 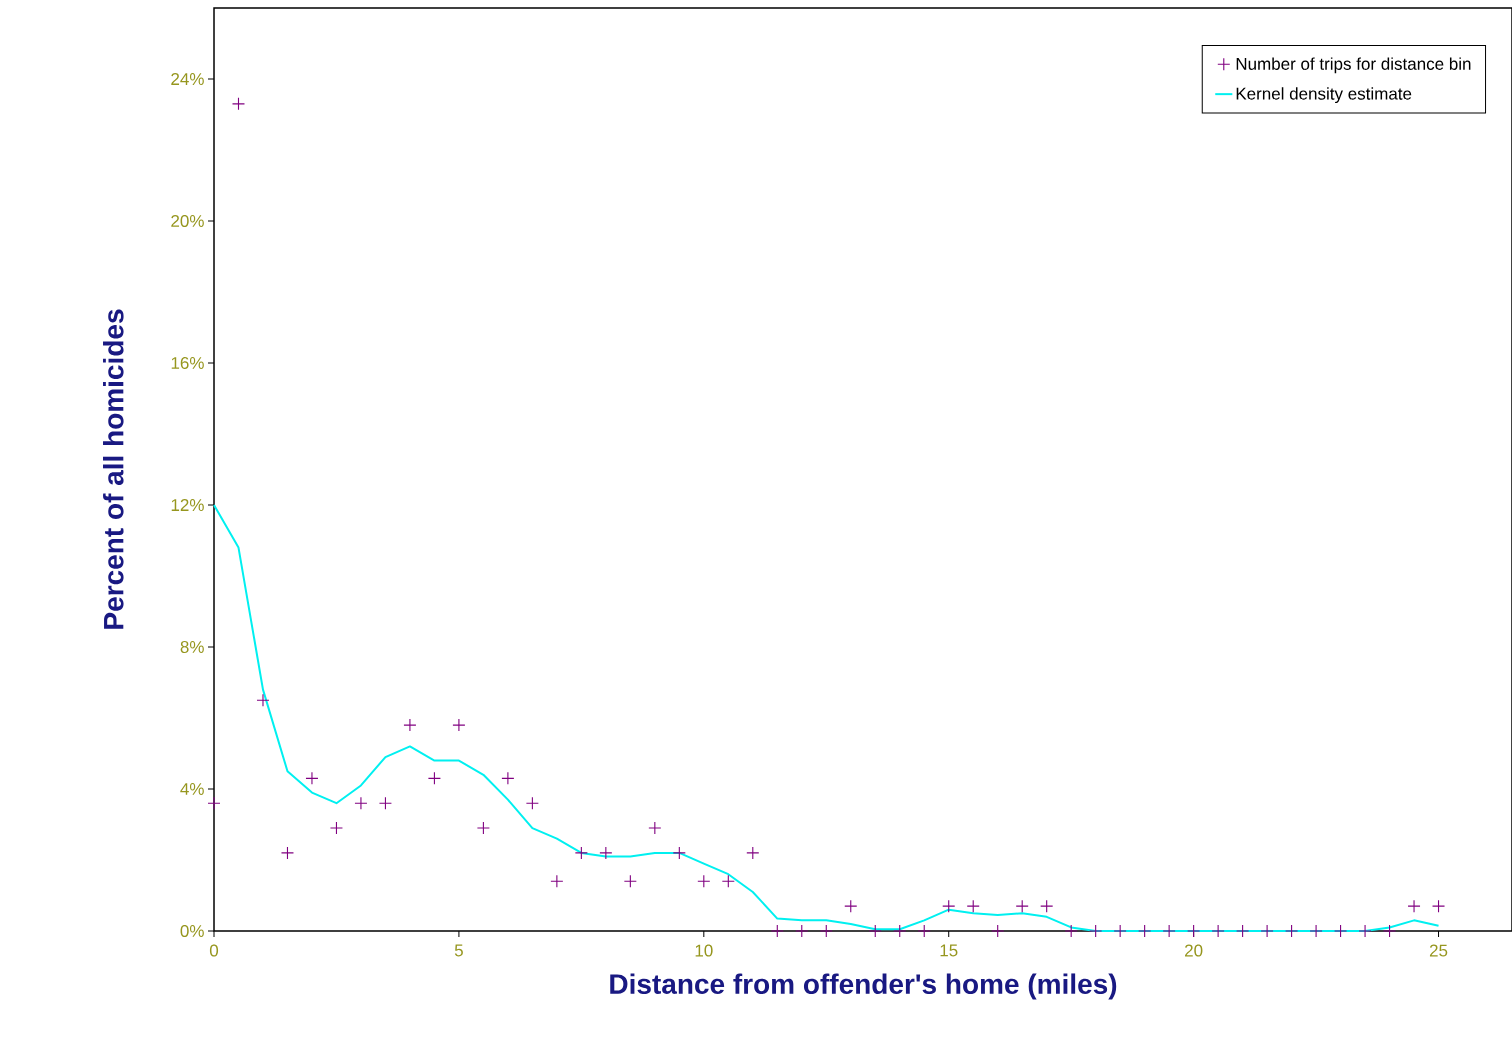 I want to click on y-tick-label: 4%, so click(x=192, y=789).